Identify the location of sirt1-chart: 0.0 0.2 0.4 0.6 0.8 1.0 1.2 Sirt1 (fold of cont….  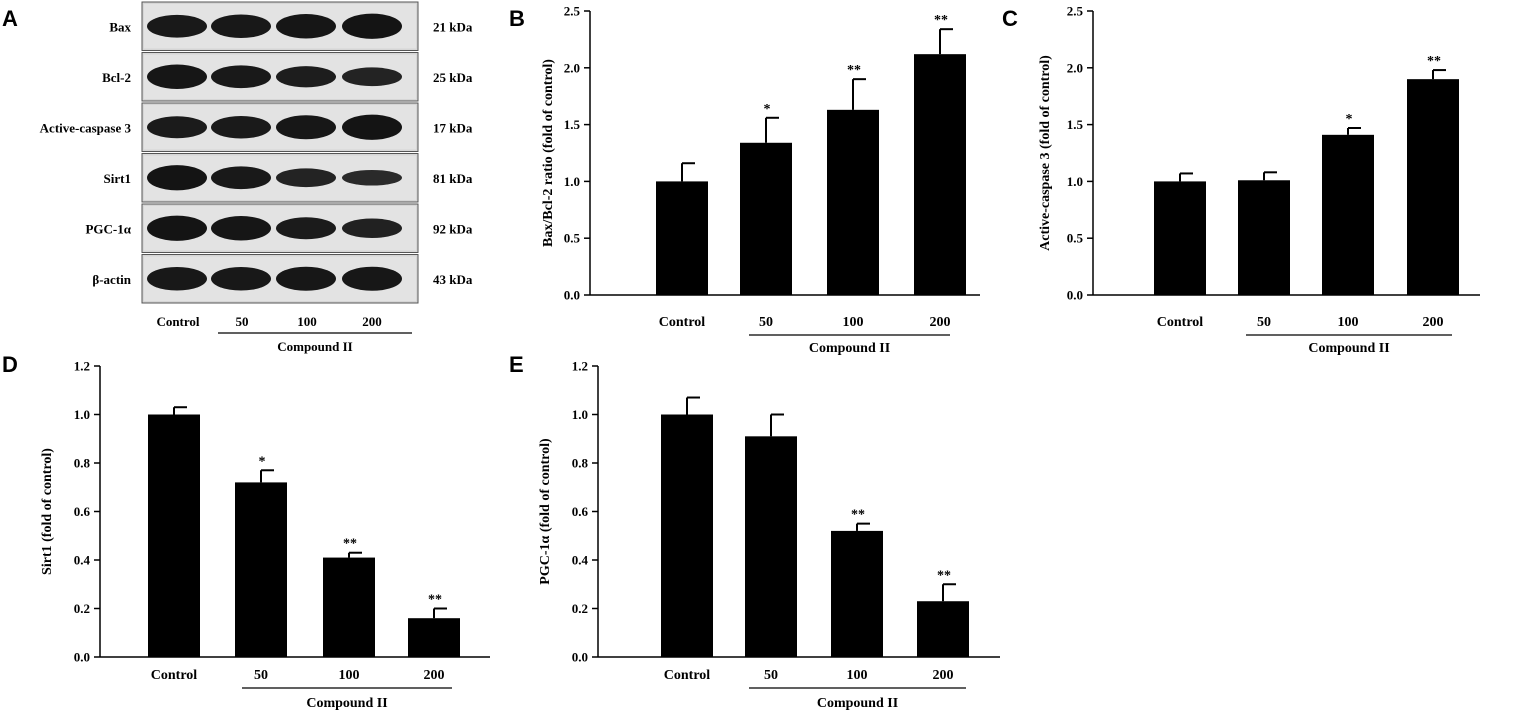
(265, 535).